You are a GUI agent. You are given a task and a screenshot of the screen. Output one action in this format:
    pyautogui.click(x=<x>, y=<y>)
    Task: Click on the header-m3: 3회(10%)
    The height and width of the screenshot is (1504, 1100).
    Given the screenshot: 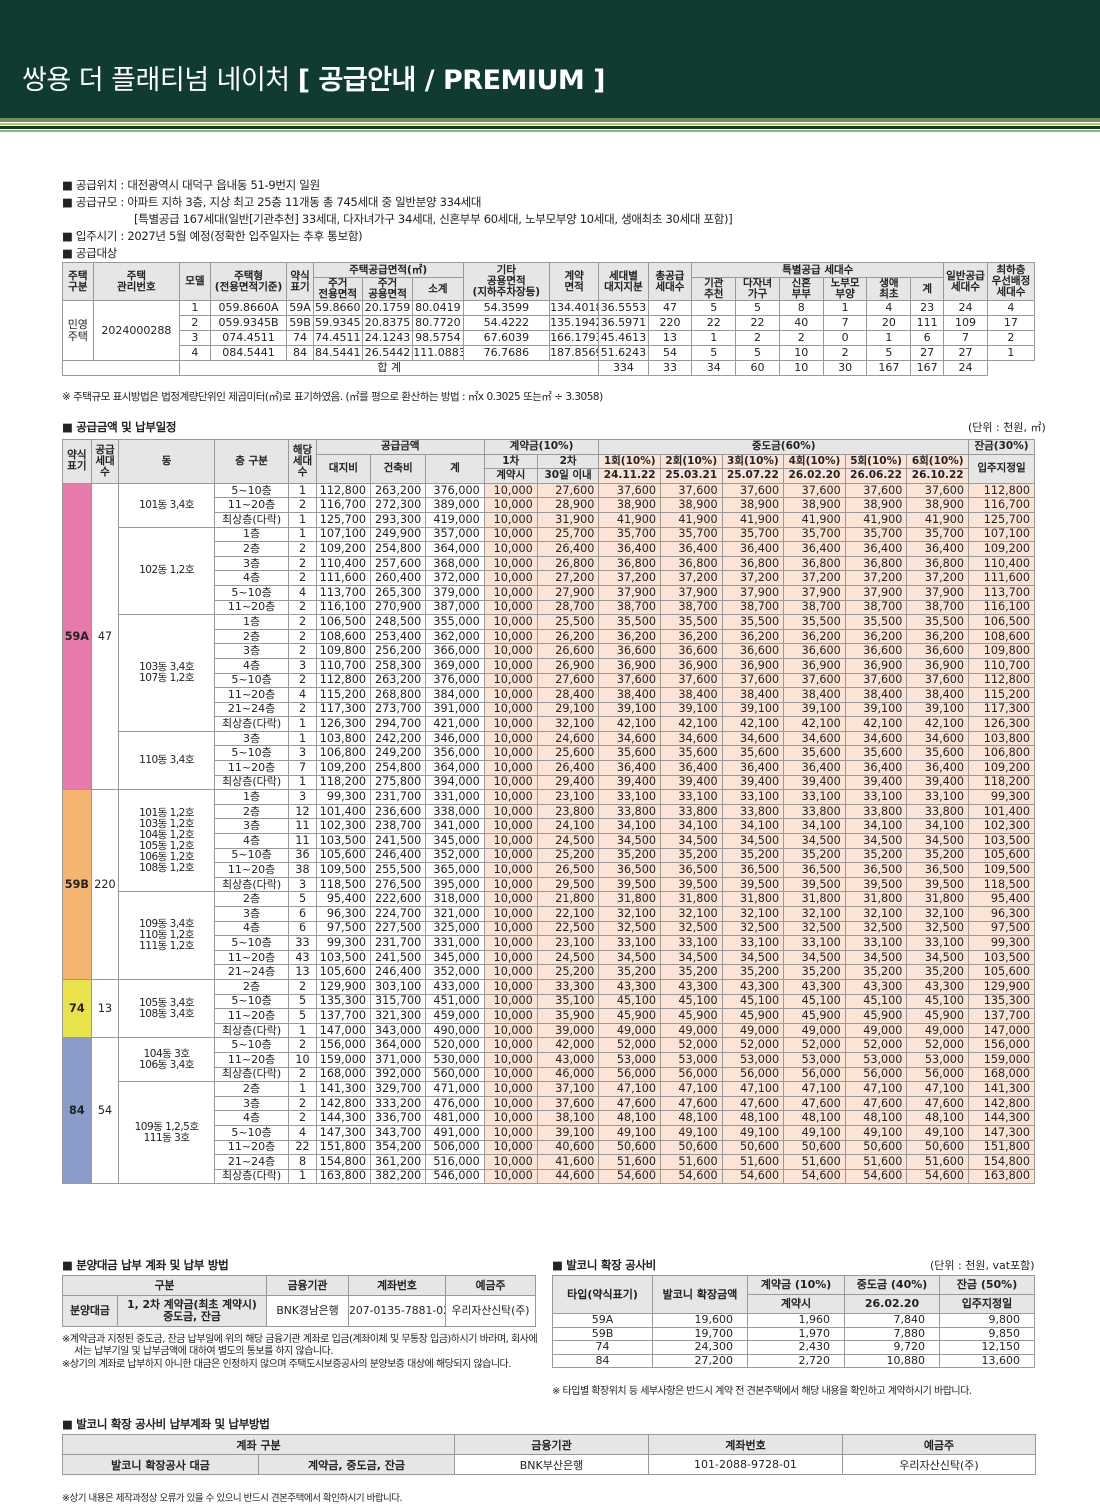 What is the action you would take?
    pyautogui.click(x=753, y=461)
    